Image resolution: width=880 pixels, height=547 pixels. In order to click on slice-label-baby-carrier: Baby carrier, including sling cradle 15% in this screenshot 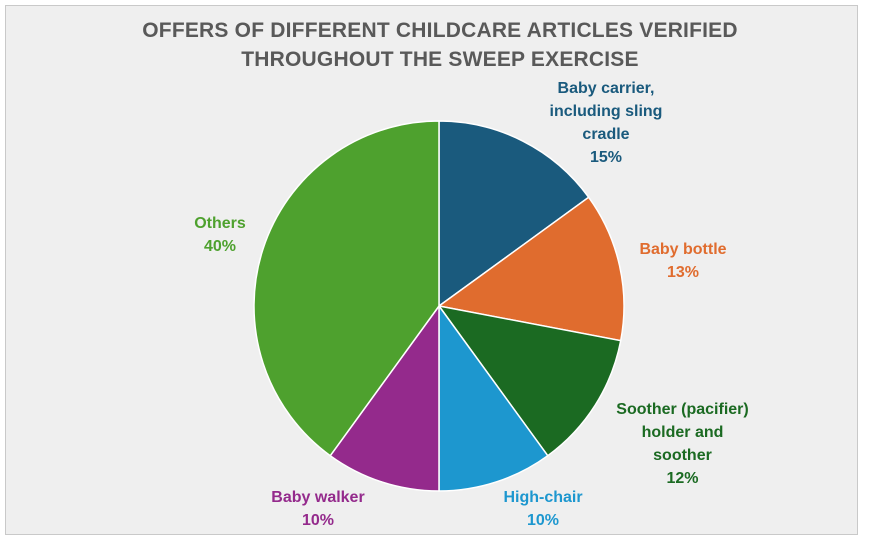, I will do `click(606, 123)`.